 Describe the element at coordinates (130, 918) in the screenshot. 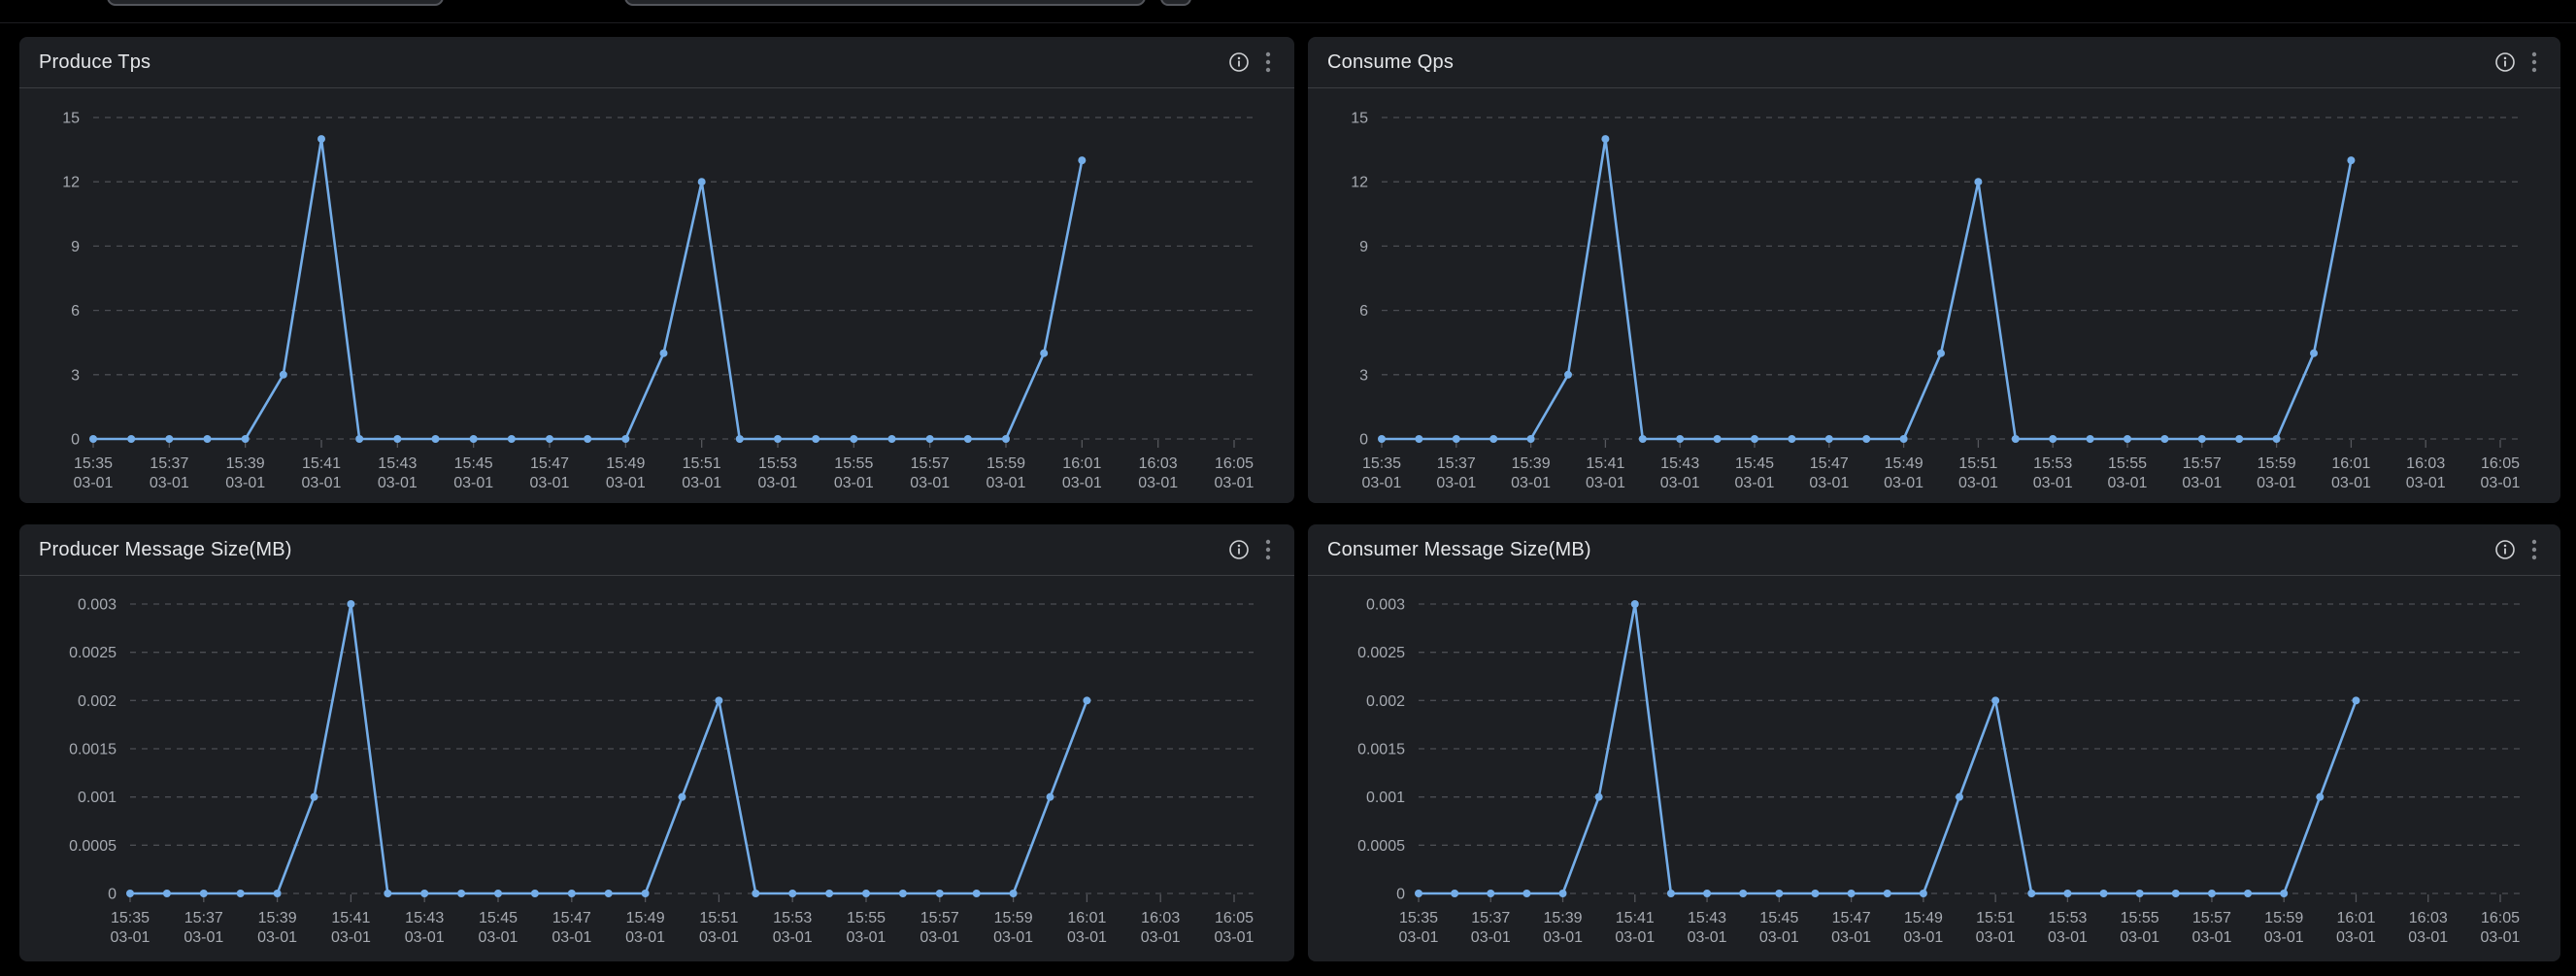

I see `svg-text: 15:35` at that location.